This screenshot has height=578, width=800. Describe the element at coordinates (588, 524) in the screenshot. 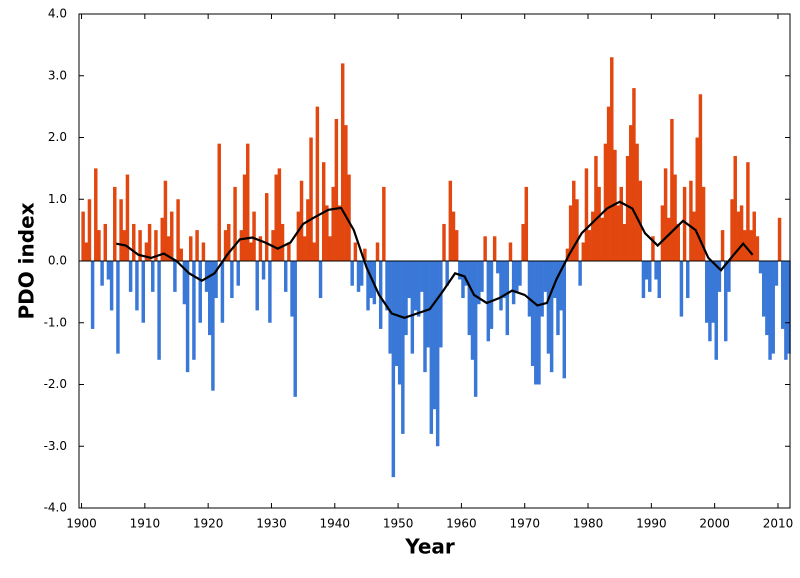

I see `x-tick-label: 1980` at that location.